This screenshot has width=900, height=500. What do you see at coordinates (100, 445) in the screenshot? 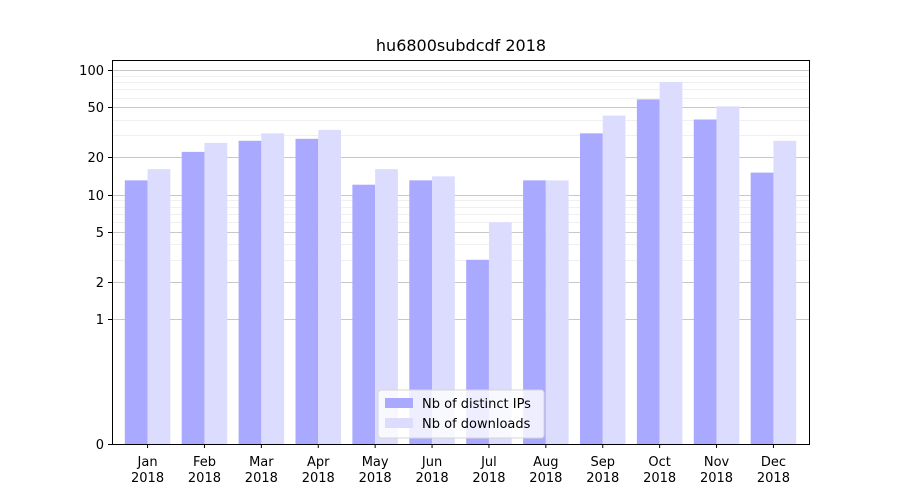
I see `y-tick-label: 0` at bounding box center [100, 445].